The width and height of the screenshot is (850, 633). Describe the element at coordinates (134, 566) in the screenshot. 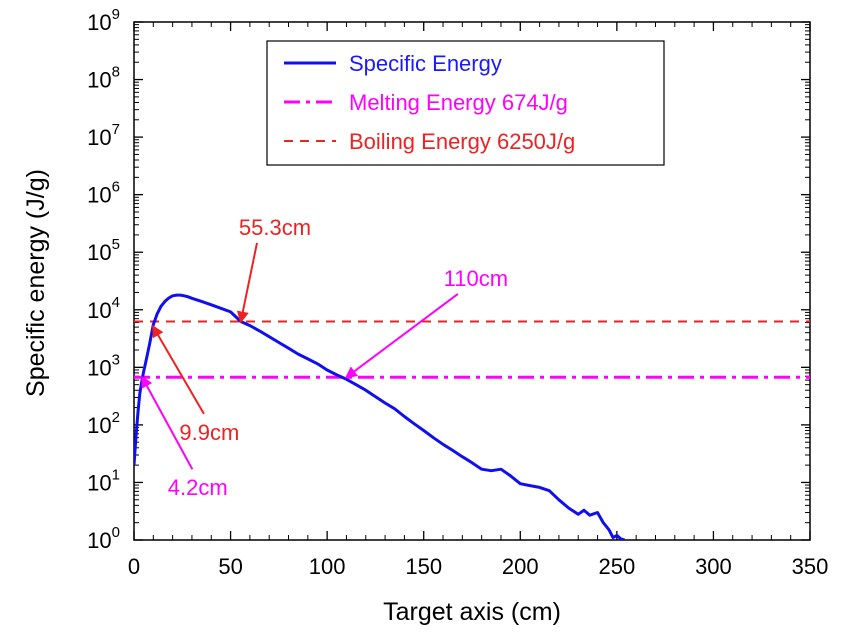

I see `x-tick-label: 0` at that location.